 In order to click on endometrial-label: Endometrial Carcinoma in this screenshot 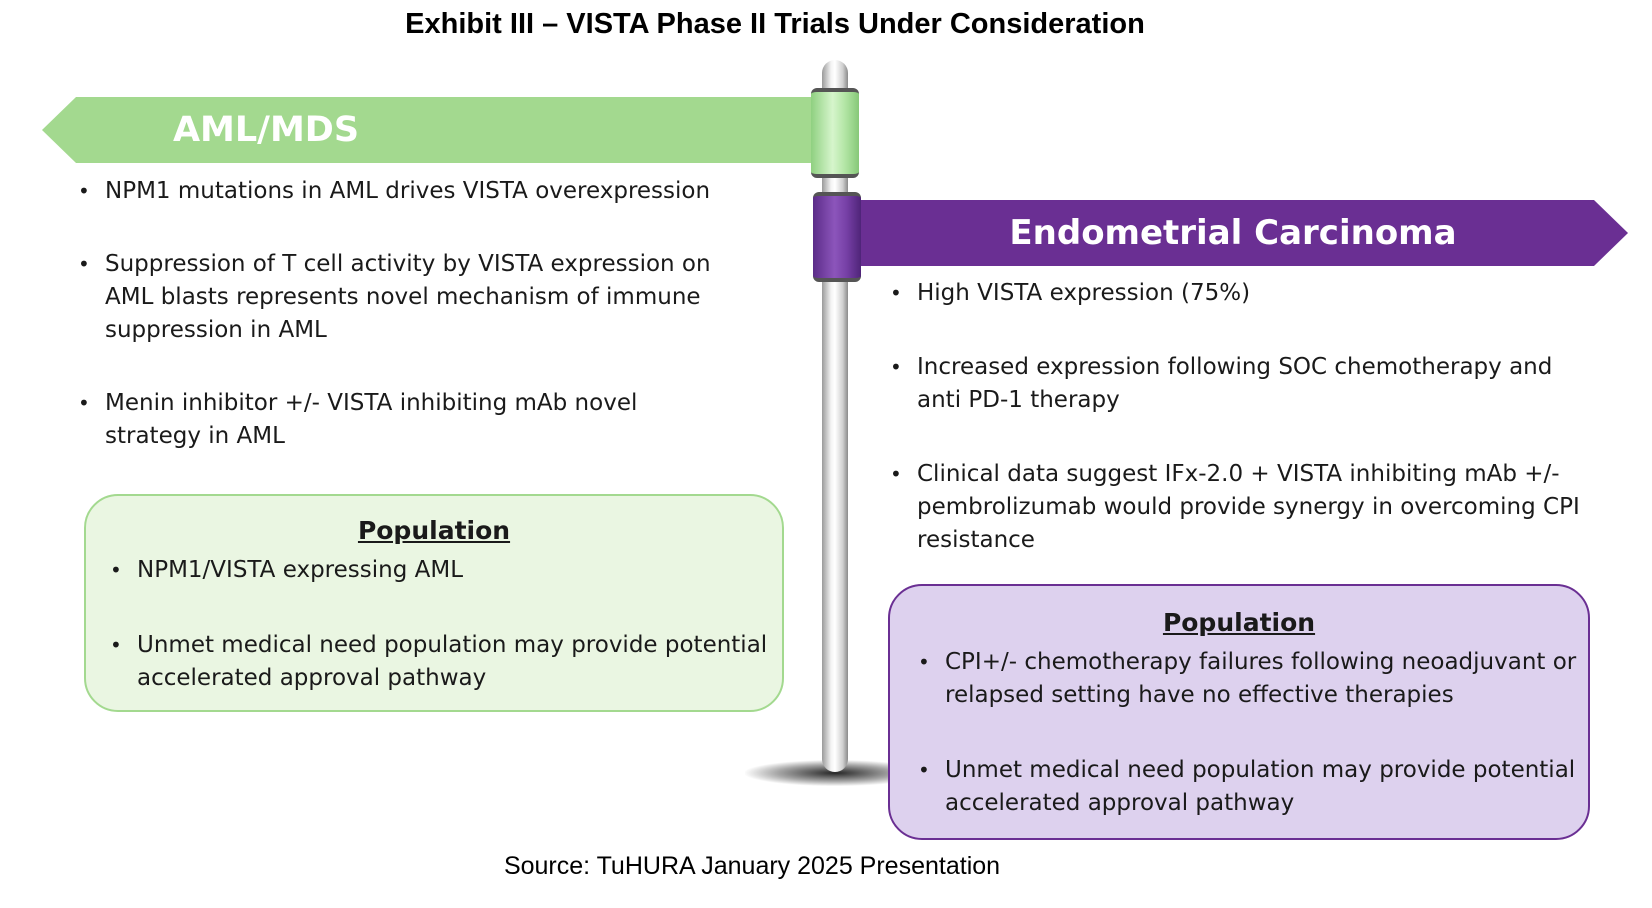, I will do `click(1233, 233)`.